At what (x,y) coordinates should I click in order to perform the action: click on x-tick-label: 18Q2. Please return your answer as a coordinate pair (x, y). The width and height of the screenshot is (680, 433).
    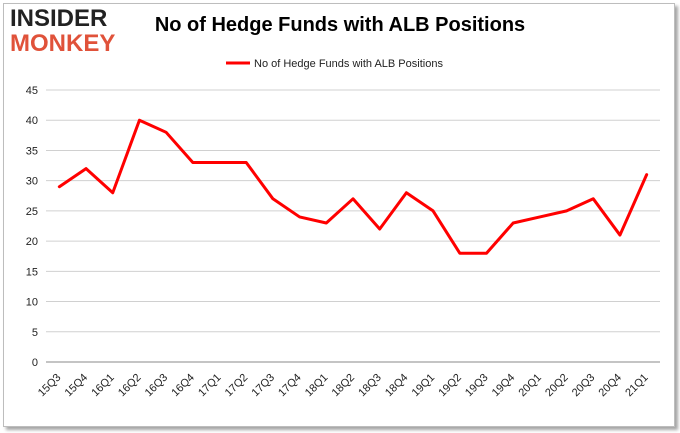
    Looking at the image, I should click on (344, 386).